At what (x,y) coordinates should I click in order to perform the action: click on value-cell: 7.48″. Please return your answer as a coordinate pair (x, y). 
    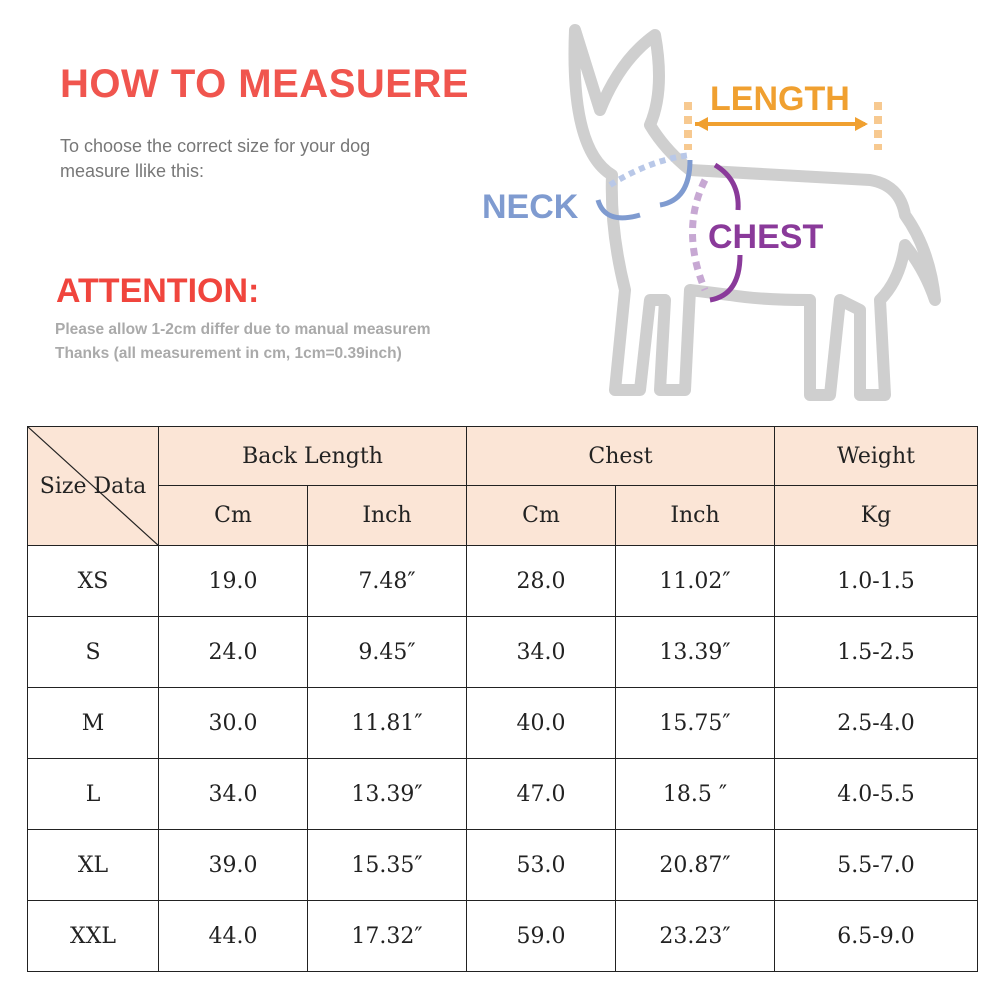
    Looking at the image, I should click on (387, 581).